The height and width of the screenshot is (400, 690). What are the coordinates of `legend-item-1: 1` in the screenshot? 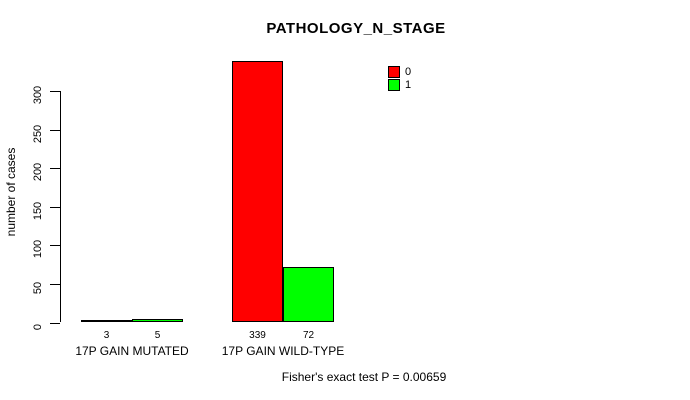 It's located at (399, 85).